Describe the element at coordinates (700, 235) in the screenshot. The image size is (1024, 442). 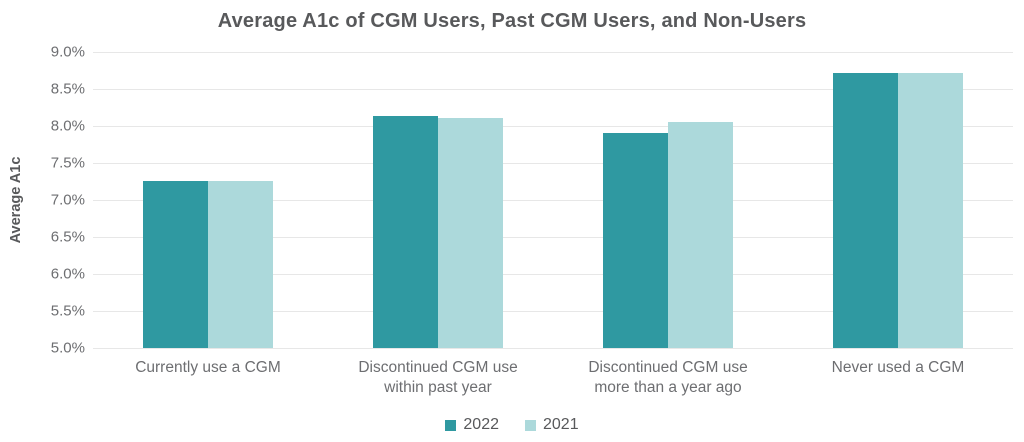
I see `bar-2021-discontinued-cgm-use-more-than-a-year-ago` at that location.